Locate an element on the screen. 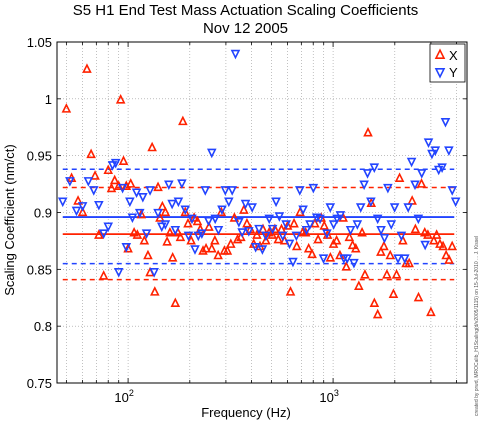 The height and width of the screenshot is (422, 491). x-tick-labels: 102 103 is located at coordinates (226, 396).